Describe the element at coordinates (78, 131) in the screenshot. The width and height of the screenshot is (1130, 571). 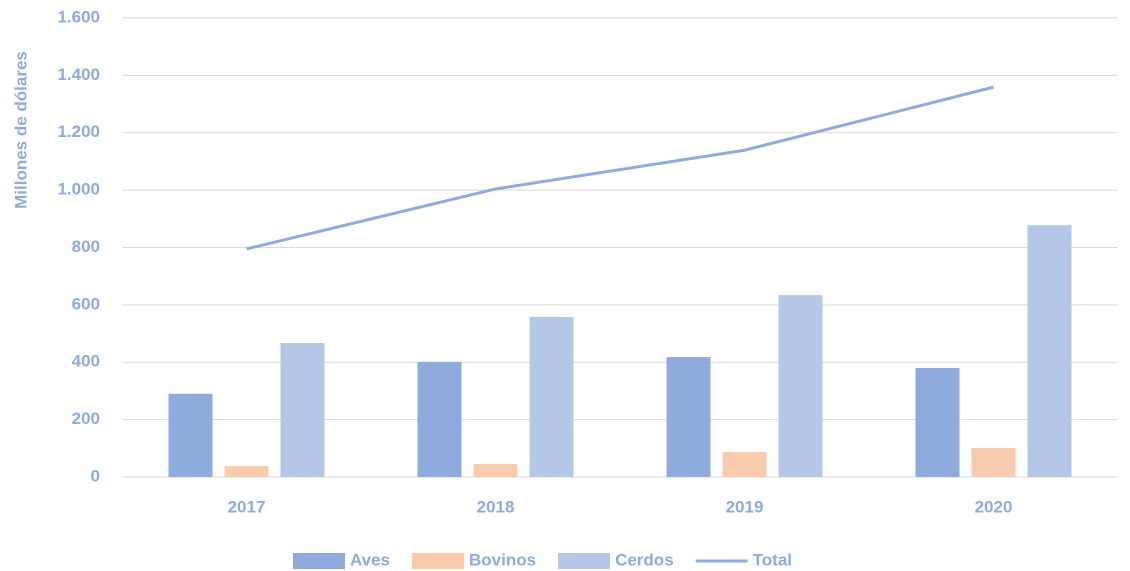
I see `y-tick-label: 1.200` at that location.